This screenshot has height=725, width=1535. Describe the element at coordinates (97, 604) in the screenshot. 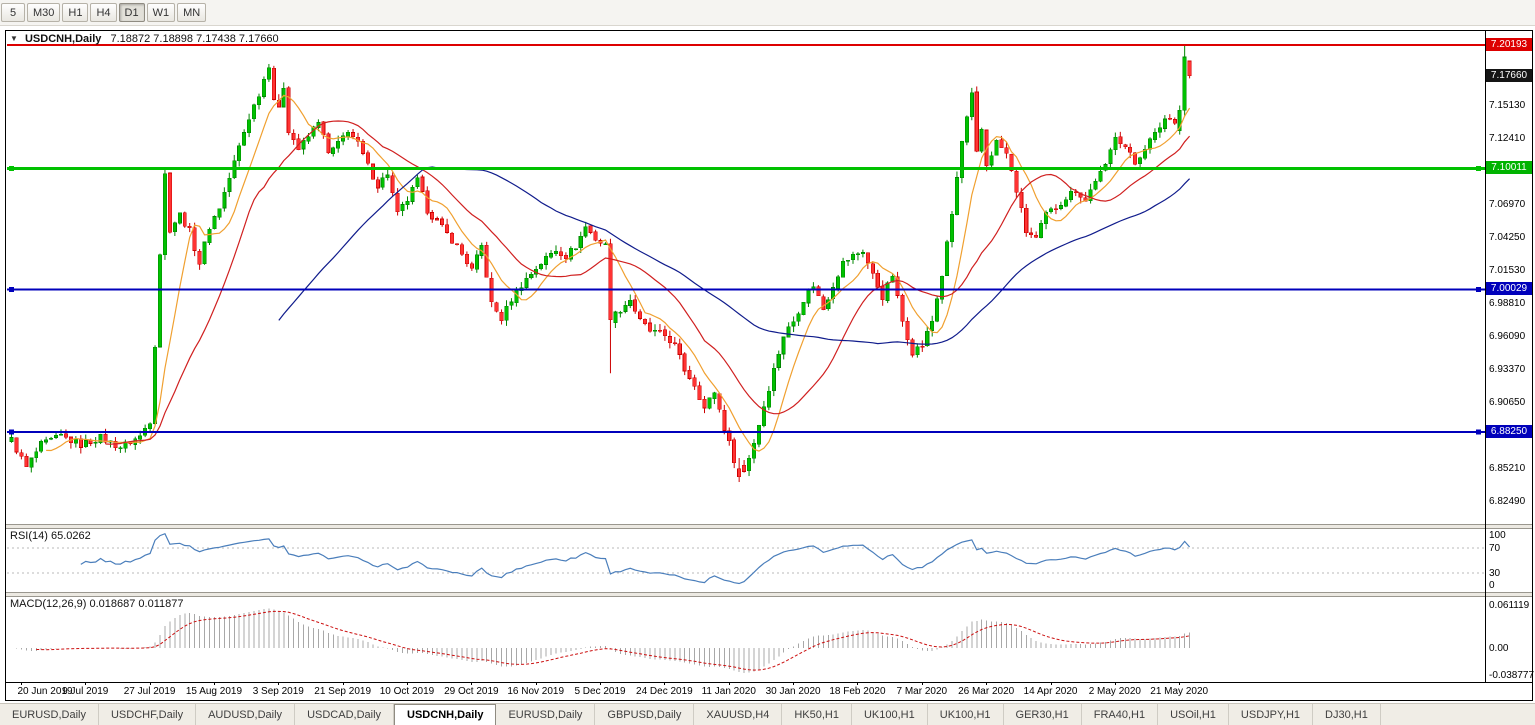

I see `macd-label: MACD(12,26,9) 0.018687 0.011877` at that location.